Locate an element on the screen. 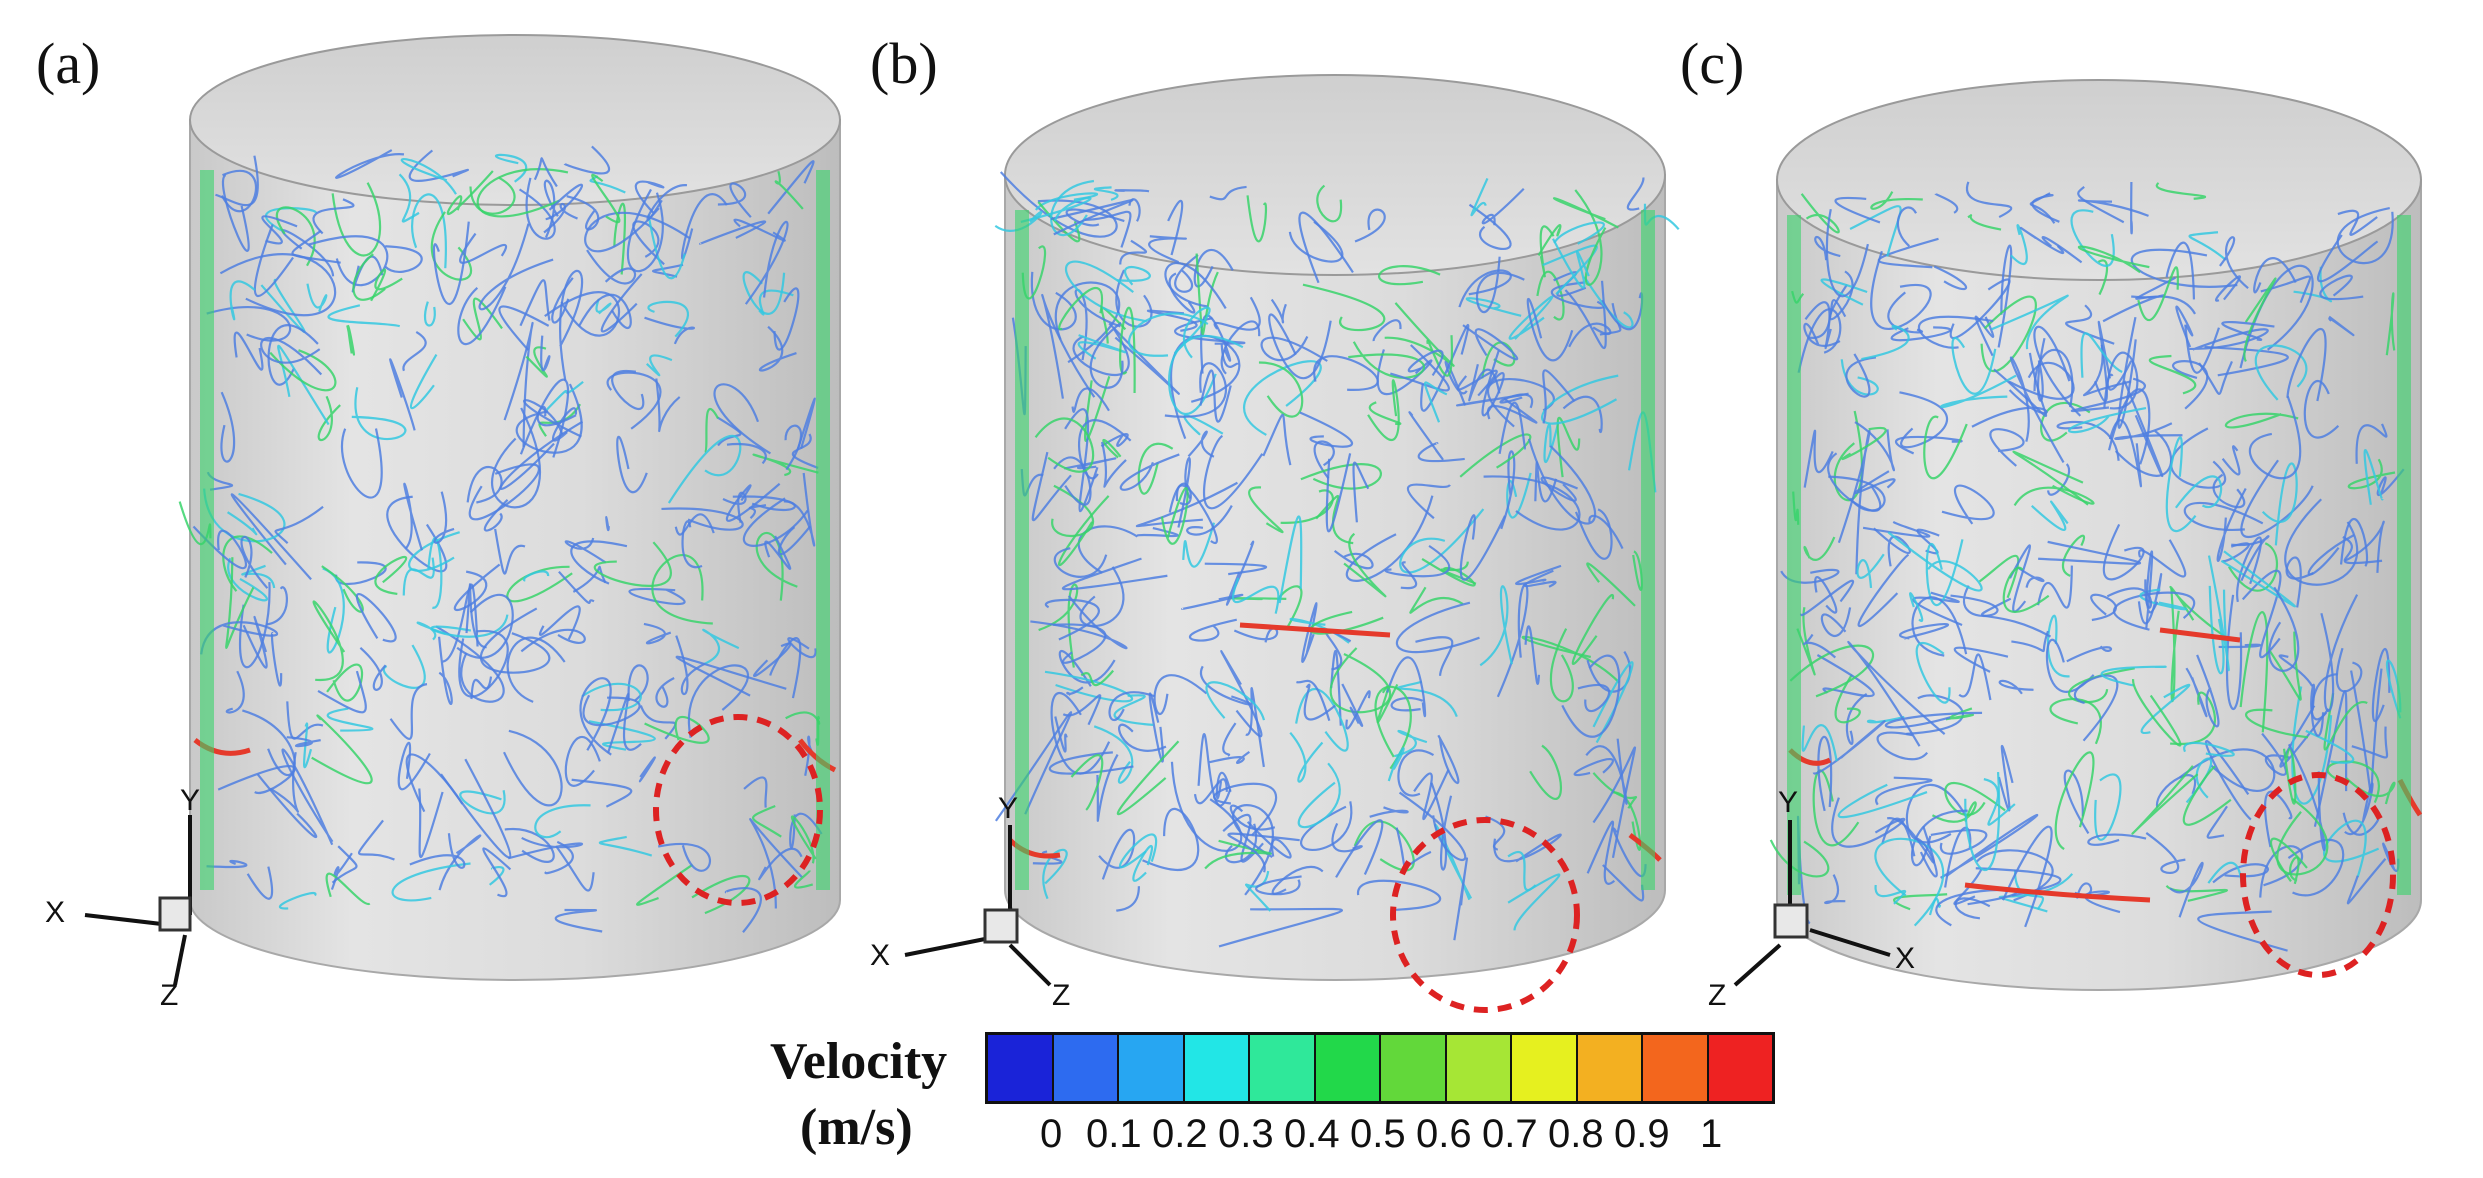  legend-title: Velocity is located at coordinates (859, 1061).